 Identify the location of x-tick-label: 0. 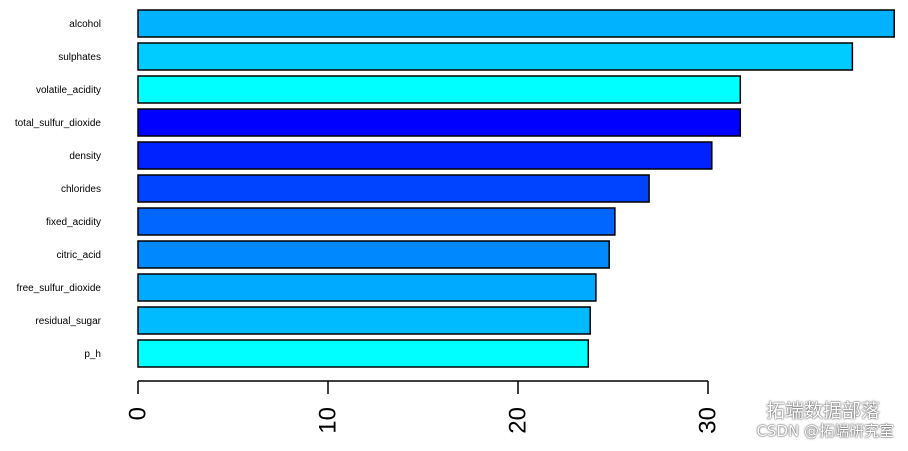
(138, 413).